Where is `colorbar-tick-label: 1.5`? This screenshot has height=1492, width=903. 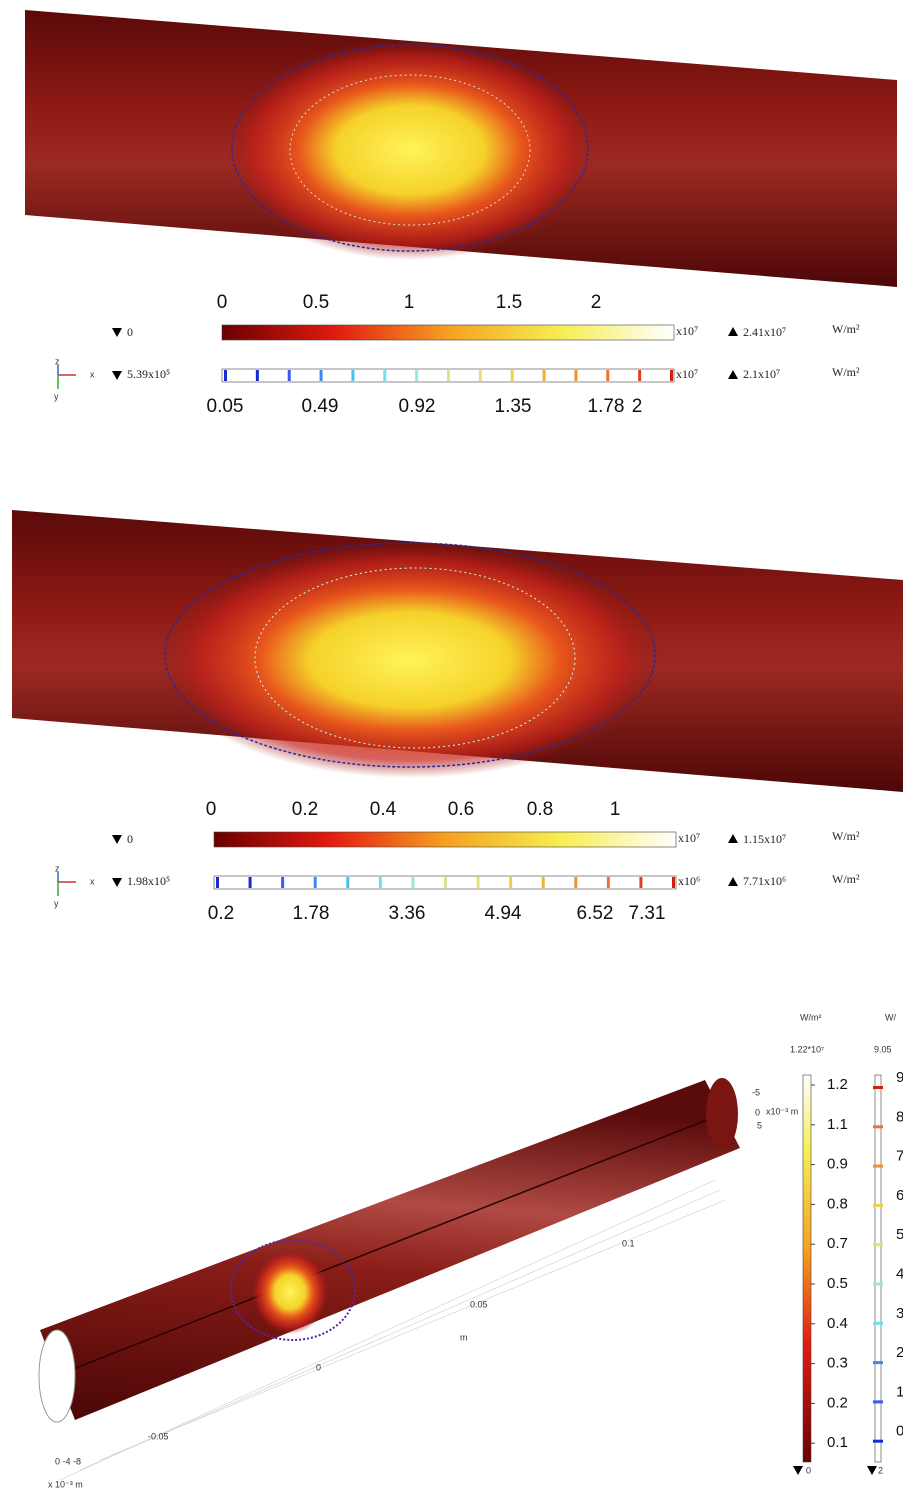
colorbar-tick-label: 1.5 is located at coordinates (509, 302).